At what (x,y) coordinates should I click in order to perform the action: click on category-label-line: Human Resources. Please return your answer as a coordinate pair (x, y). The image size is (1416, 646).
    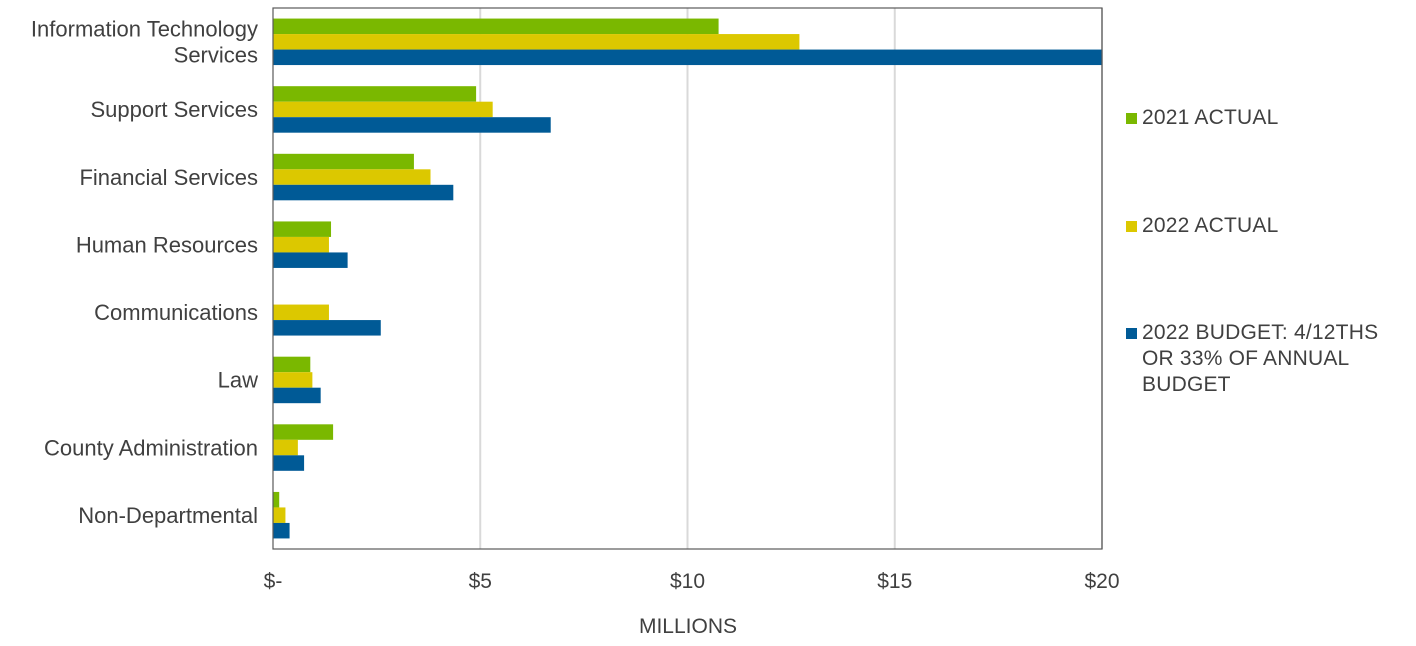
    Looking at the image, I should click on (167, 244).